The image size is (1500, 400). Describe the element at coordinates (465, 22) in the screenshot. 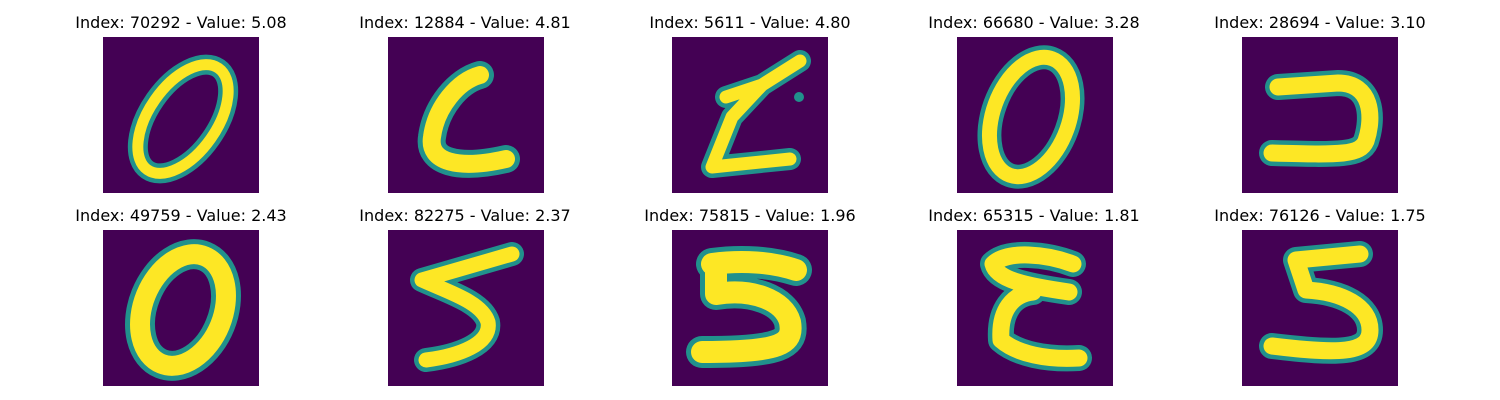

I see `panel-title: Index: 12884 - Value: 4.81` at that location.